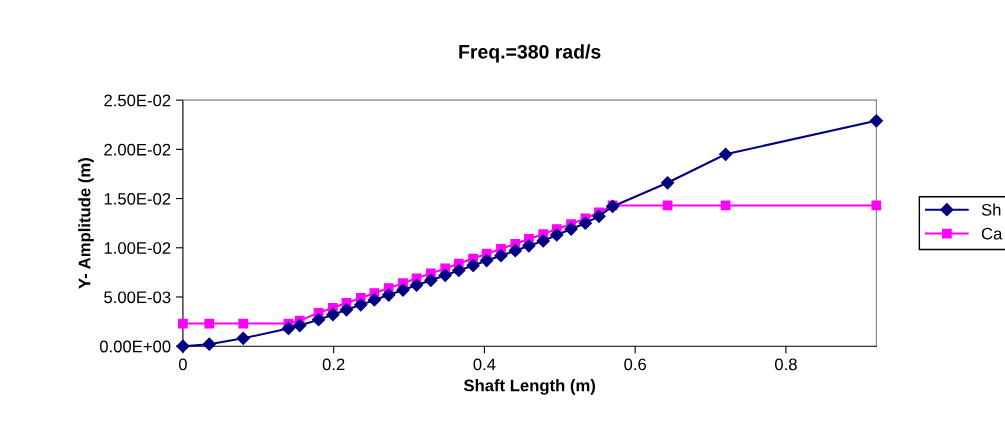 The image size is (1005, 445). I want to click on x-tick-label: 0, so click(182, 364).